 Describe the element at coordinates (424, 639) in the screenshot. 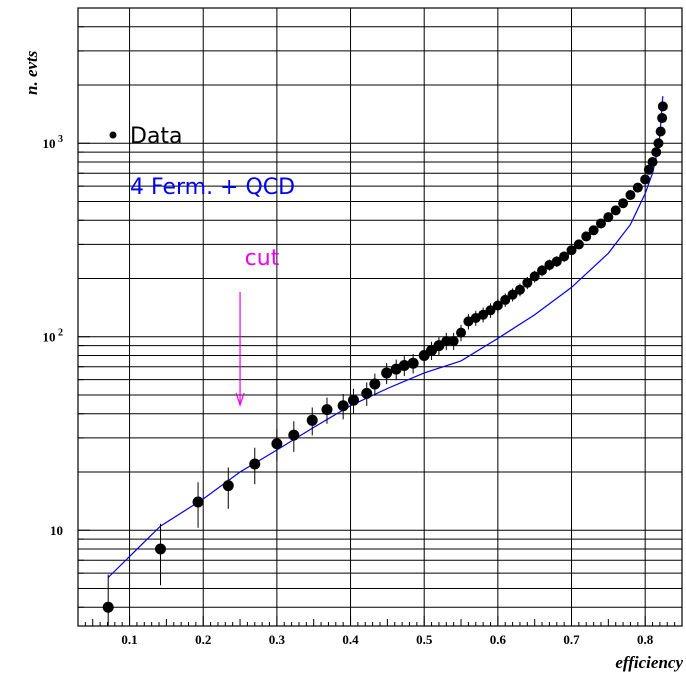

I see `x-tick-label: 0.5` at that location.